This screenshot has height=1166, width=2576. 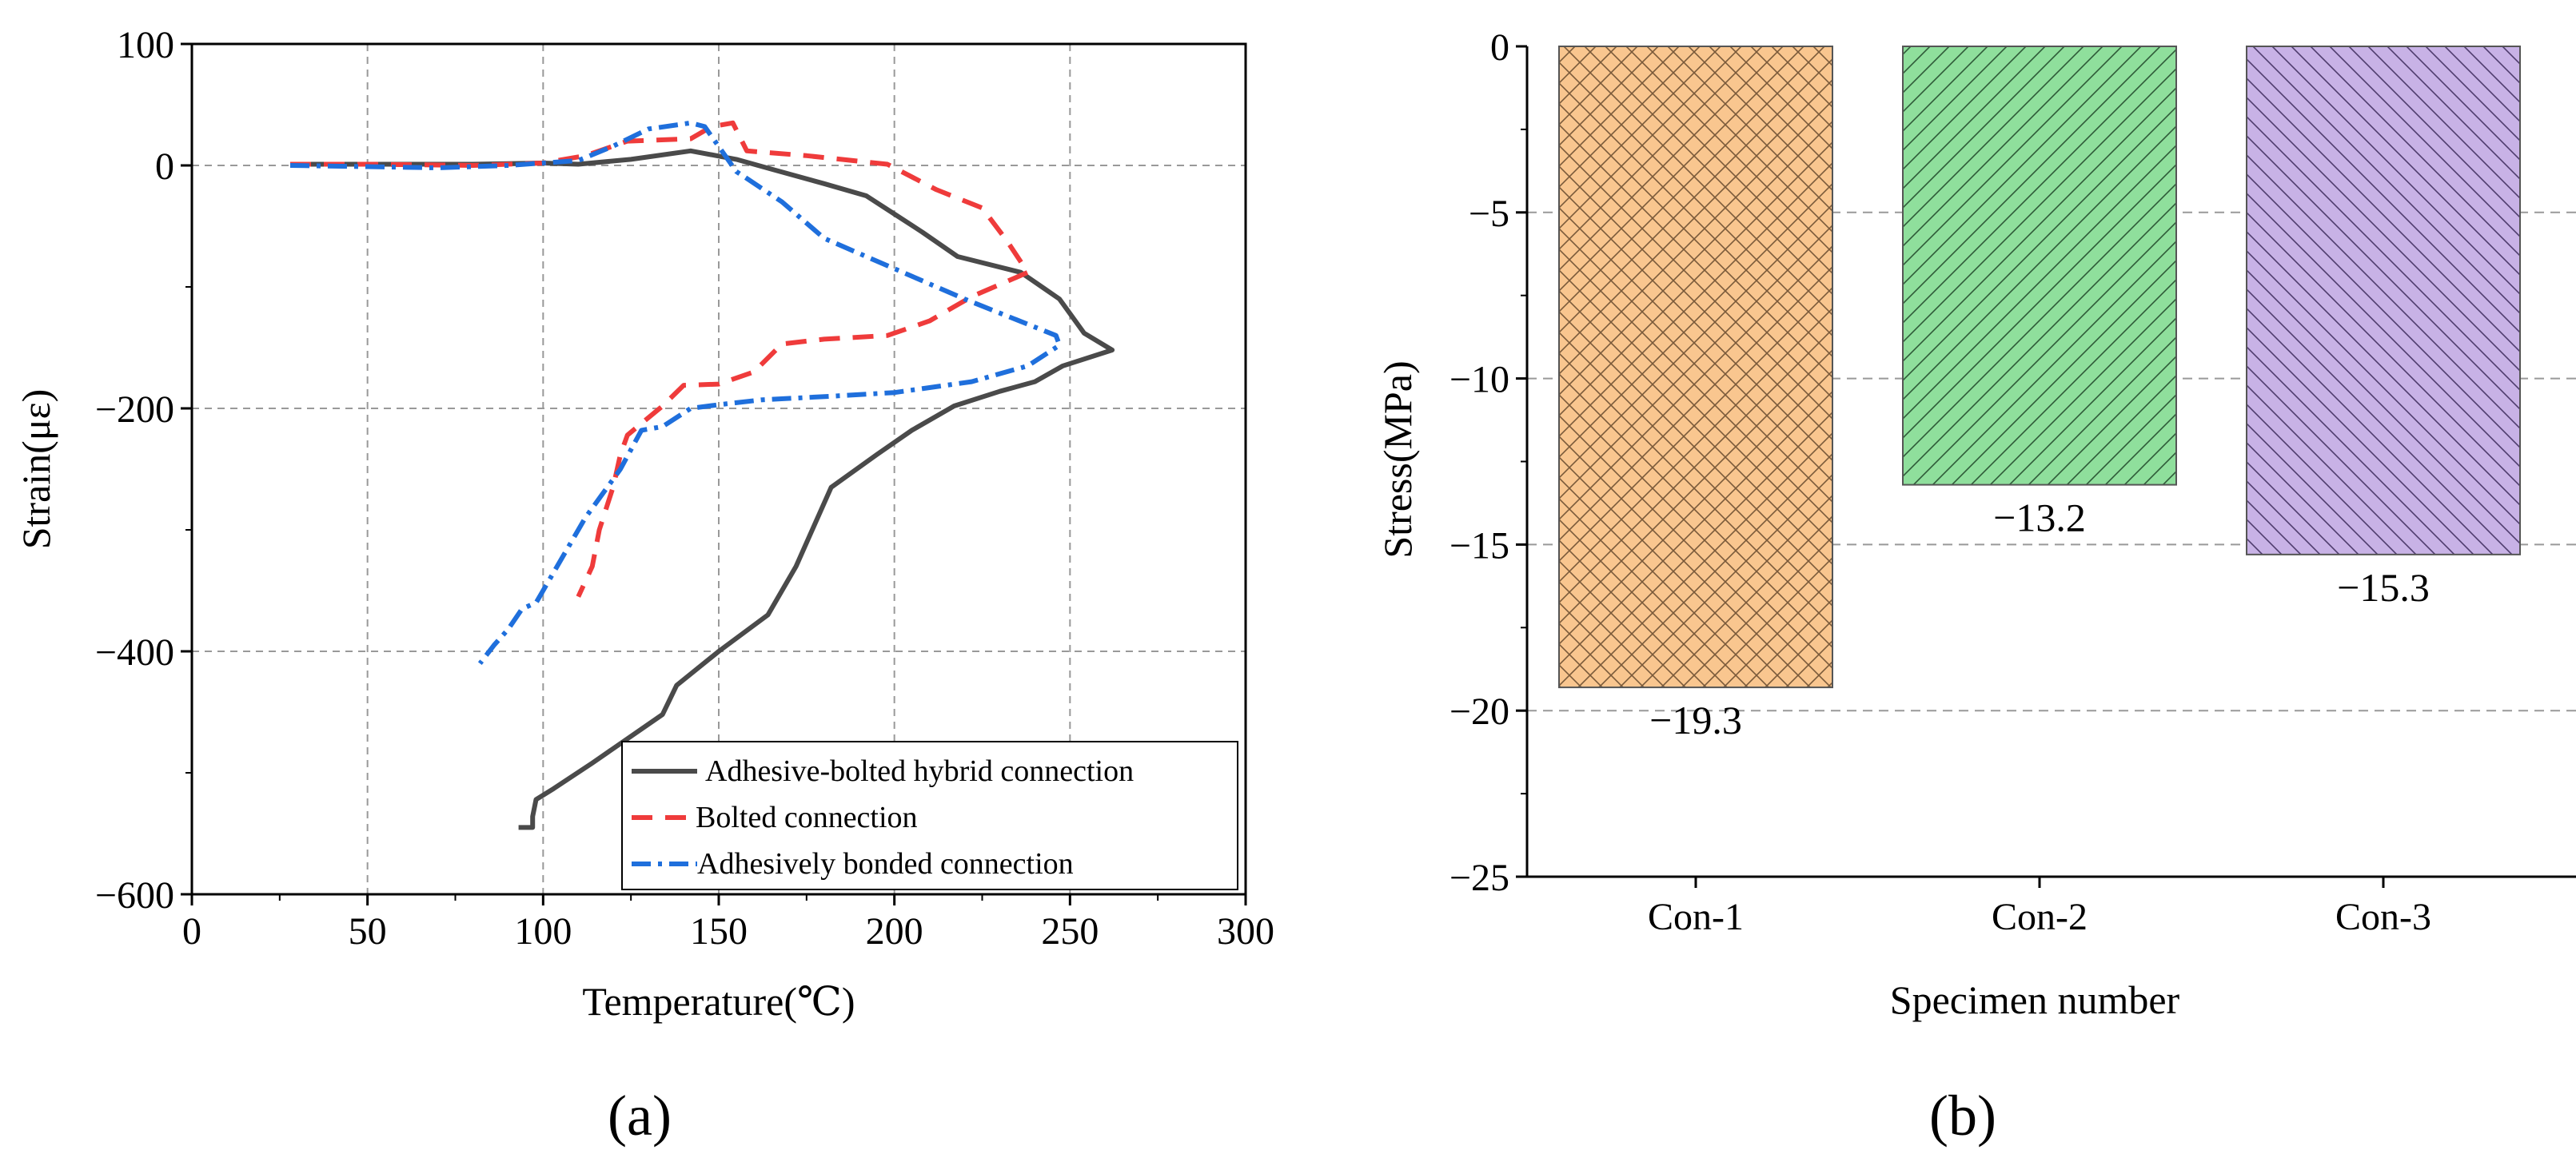 I want to click on panel-b-x-axis-label: Specimen number, so click(x=2035, y=999).